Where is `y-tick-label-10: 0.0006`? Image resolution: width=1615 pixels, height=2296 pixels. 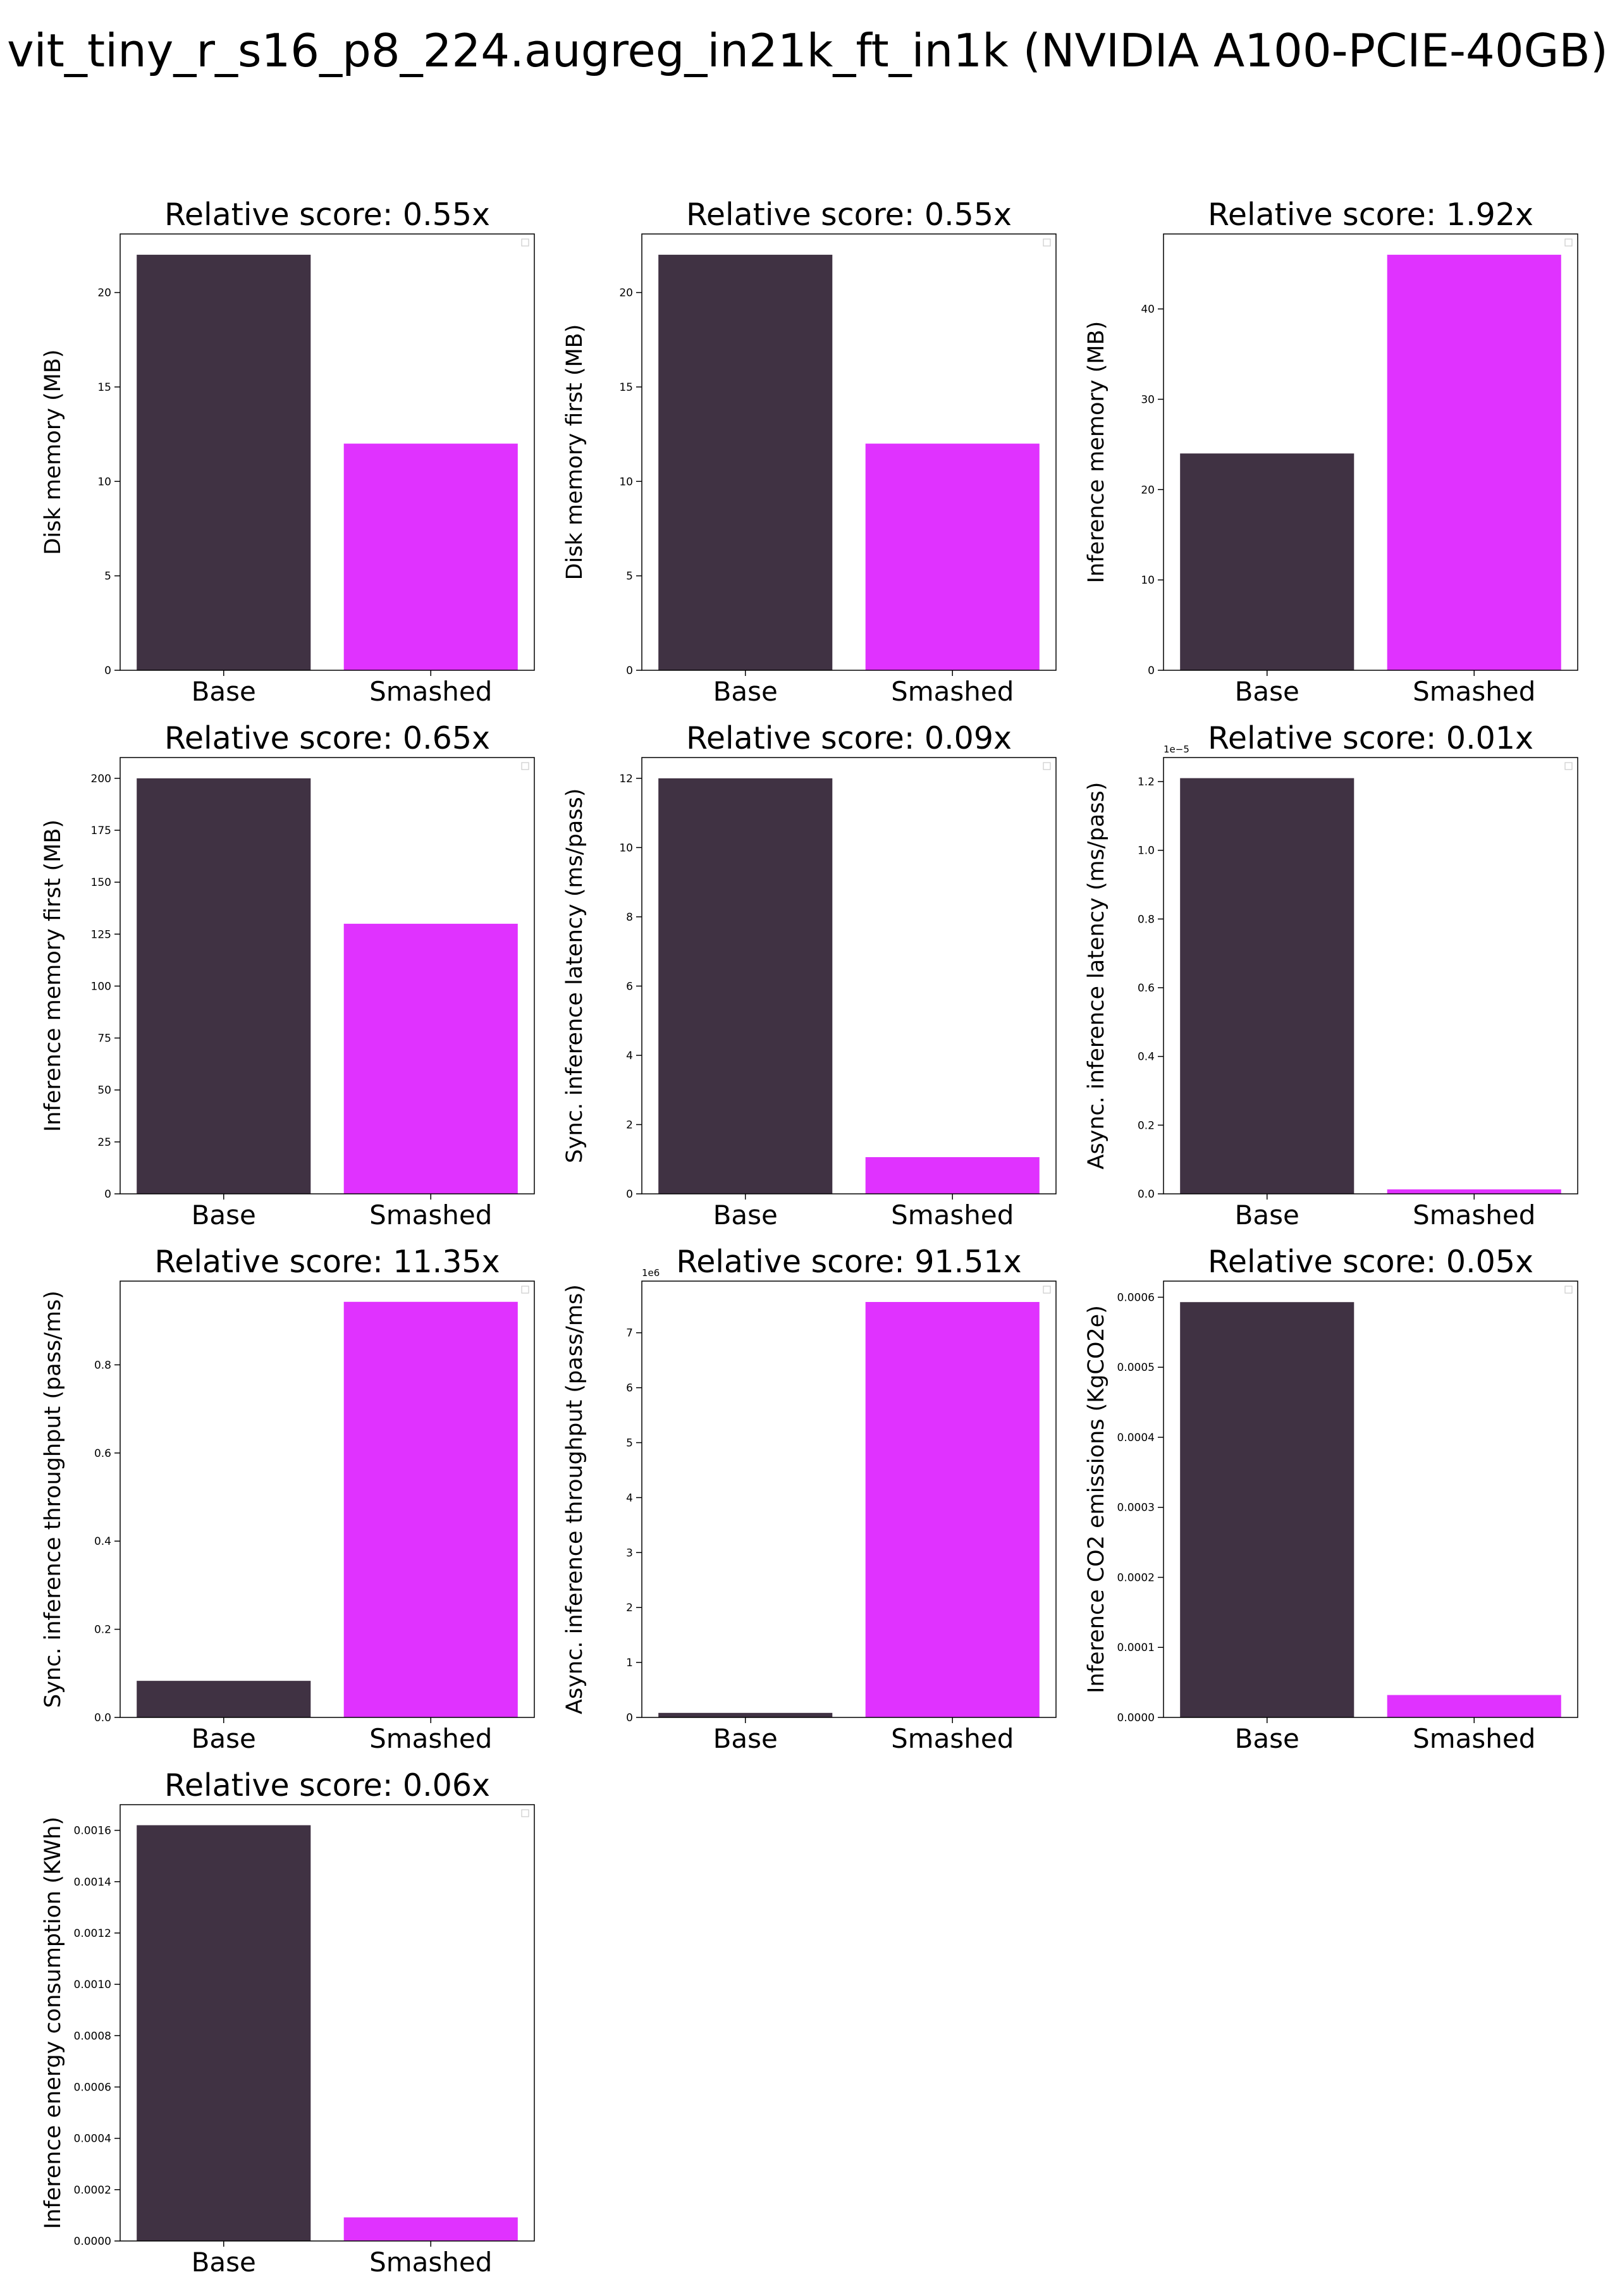 y-tick-label-10: 0.0006 is located at coordinates (92, 2087).